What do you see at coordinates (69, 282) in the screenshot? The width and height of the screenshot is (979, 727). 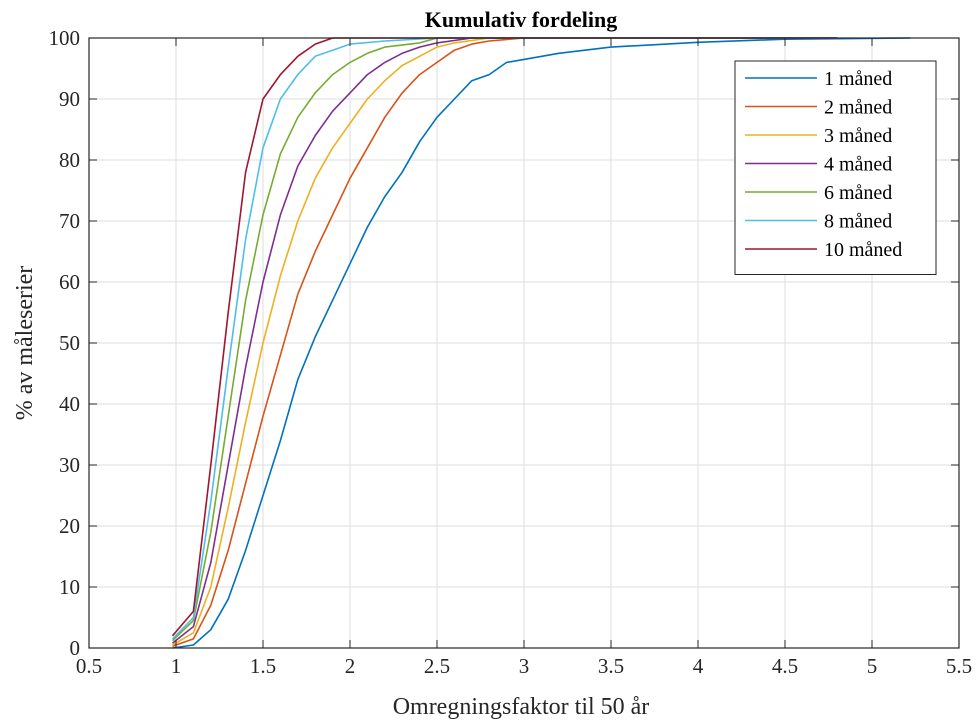 I see `y-tick-label: 60` at bounding box center [69, 282].